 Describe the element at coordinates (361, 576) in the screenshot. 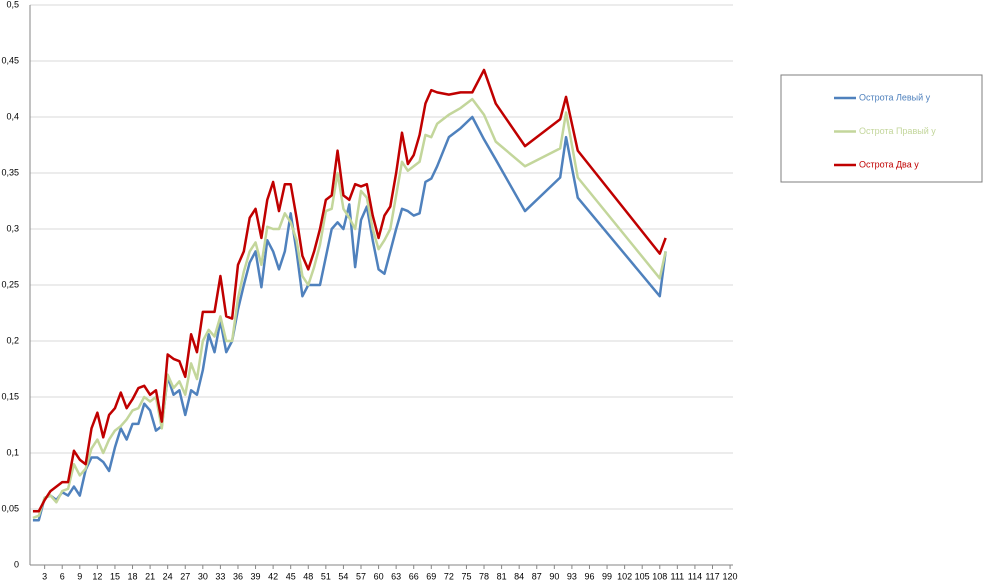

I see `x-tick-label: 57` at that location.